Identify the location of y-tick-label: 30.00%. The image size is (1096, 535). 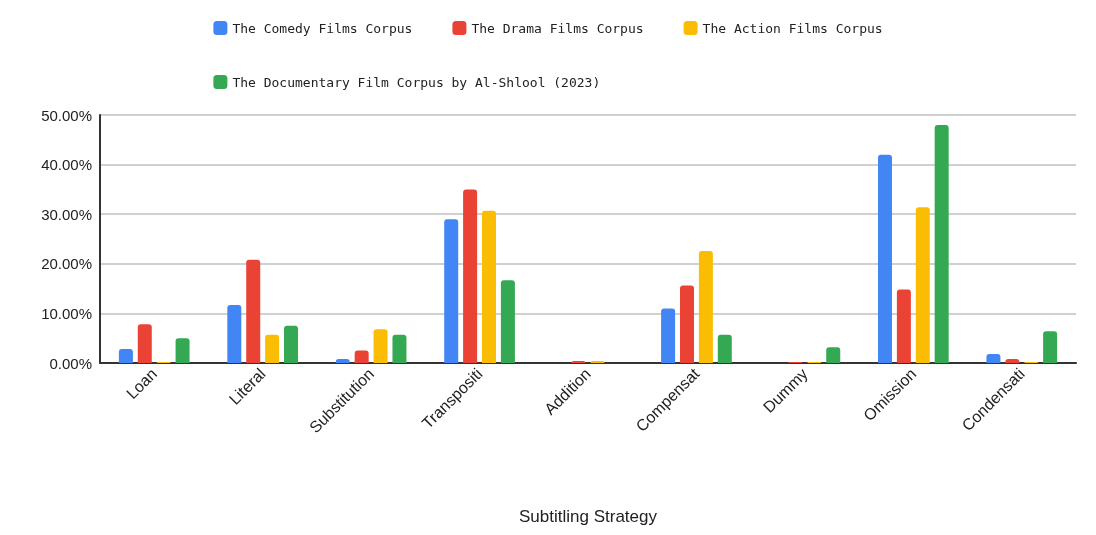
(66, 214).